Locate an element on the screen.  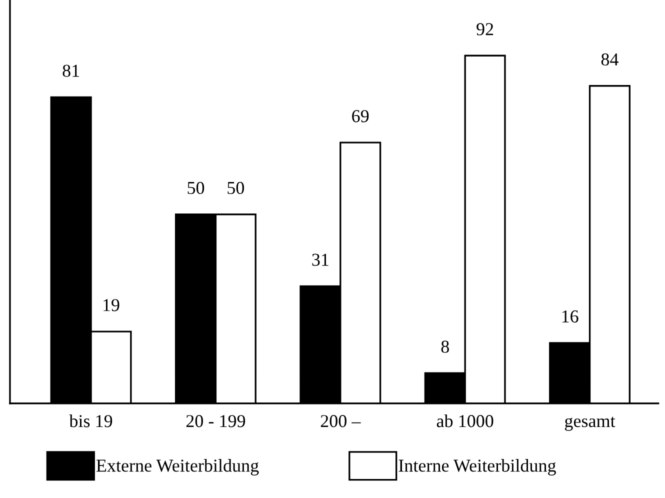
legend-label: Interne Weiterbildung is located at coordinates (477, 467).